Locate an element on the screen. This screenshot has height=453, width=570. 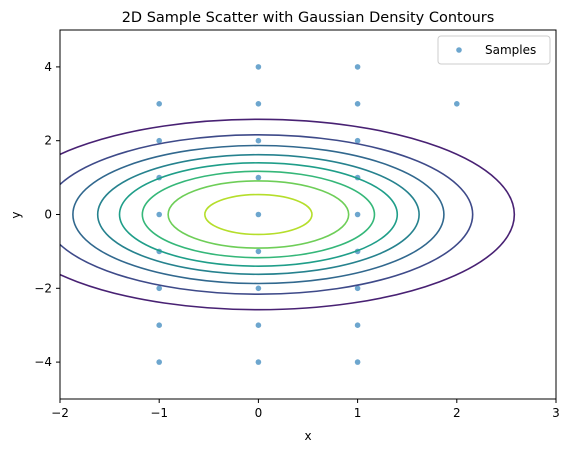
x-tick-label: 2 is located at coordinates (457, 413).